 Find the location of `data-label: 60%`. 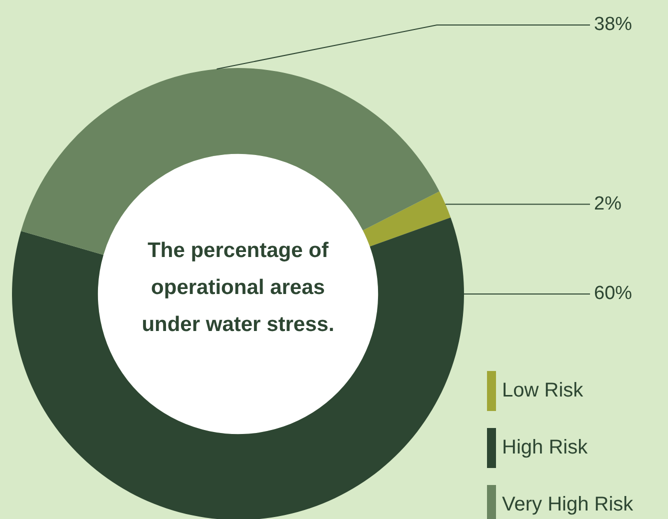

data-label: 60% is located at coordinates (613, 293).